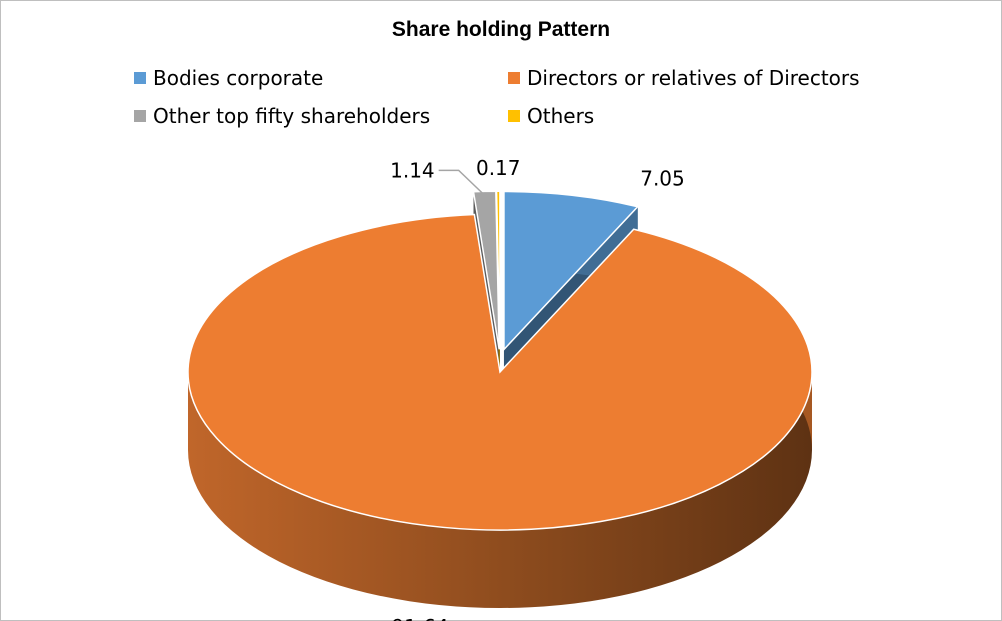 The image size is (1002, 621). I want to click on legend-swatch-bodies-corporate, so click(140, 78).